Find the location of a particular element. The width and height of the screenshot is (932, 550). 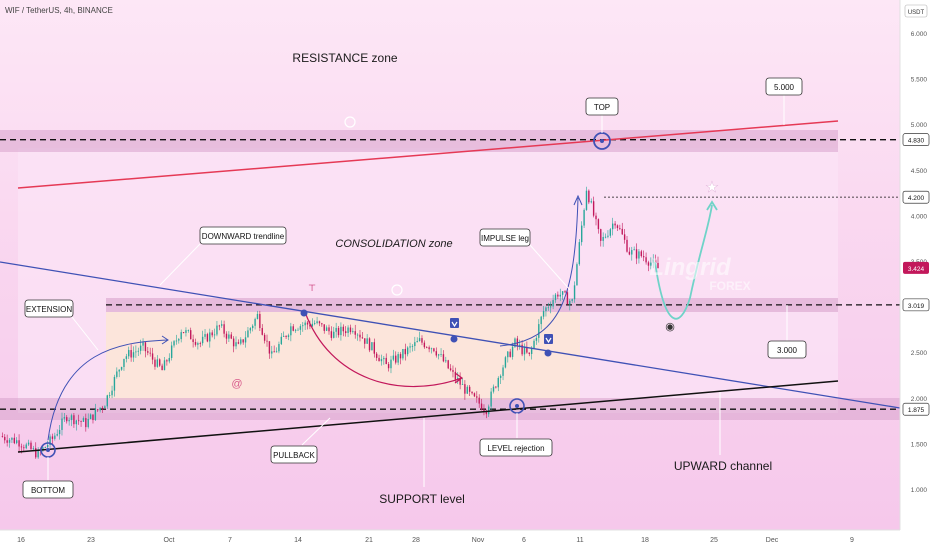

price-tick-3: 4.500 is located at coordinates (919, 171).